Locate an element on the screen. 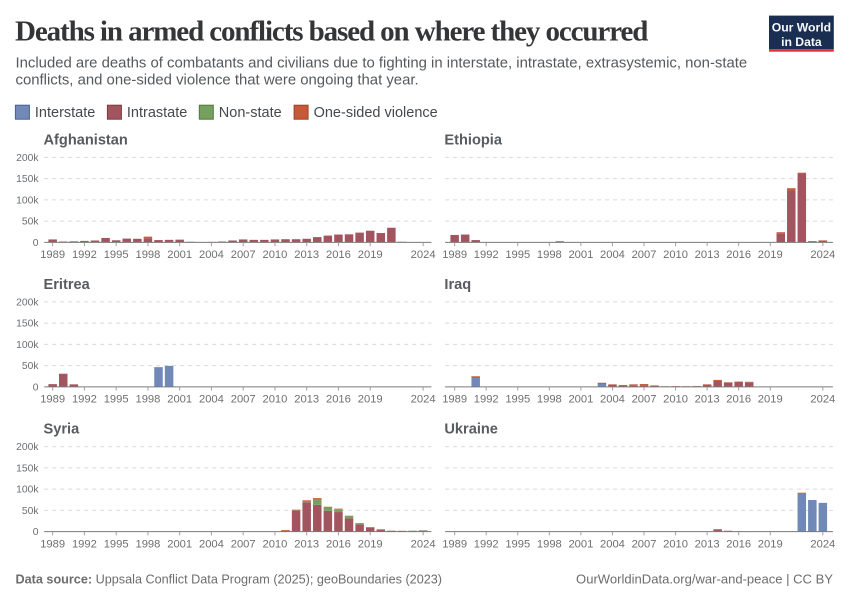 The height and width of the screenshot is (600, 850). svg-text: Afghanistan is located at coordinates (86, 140).